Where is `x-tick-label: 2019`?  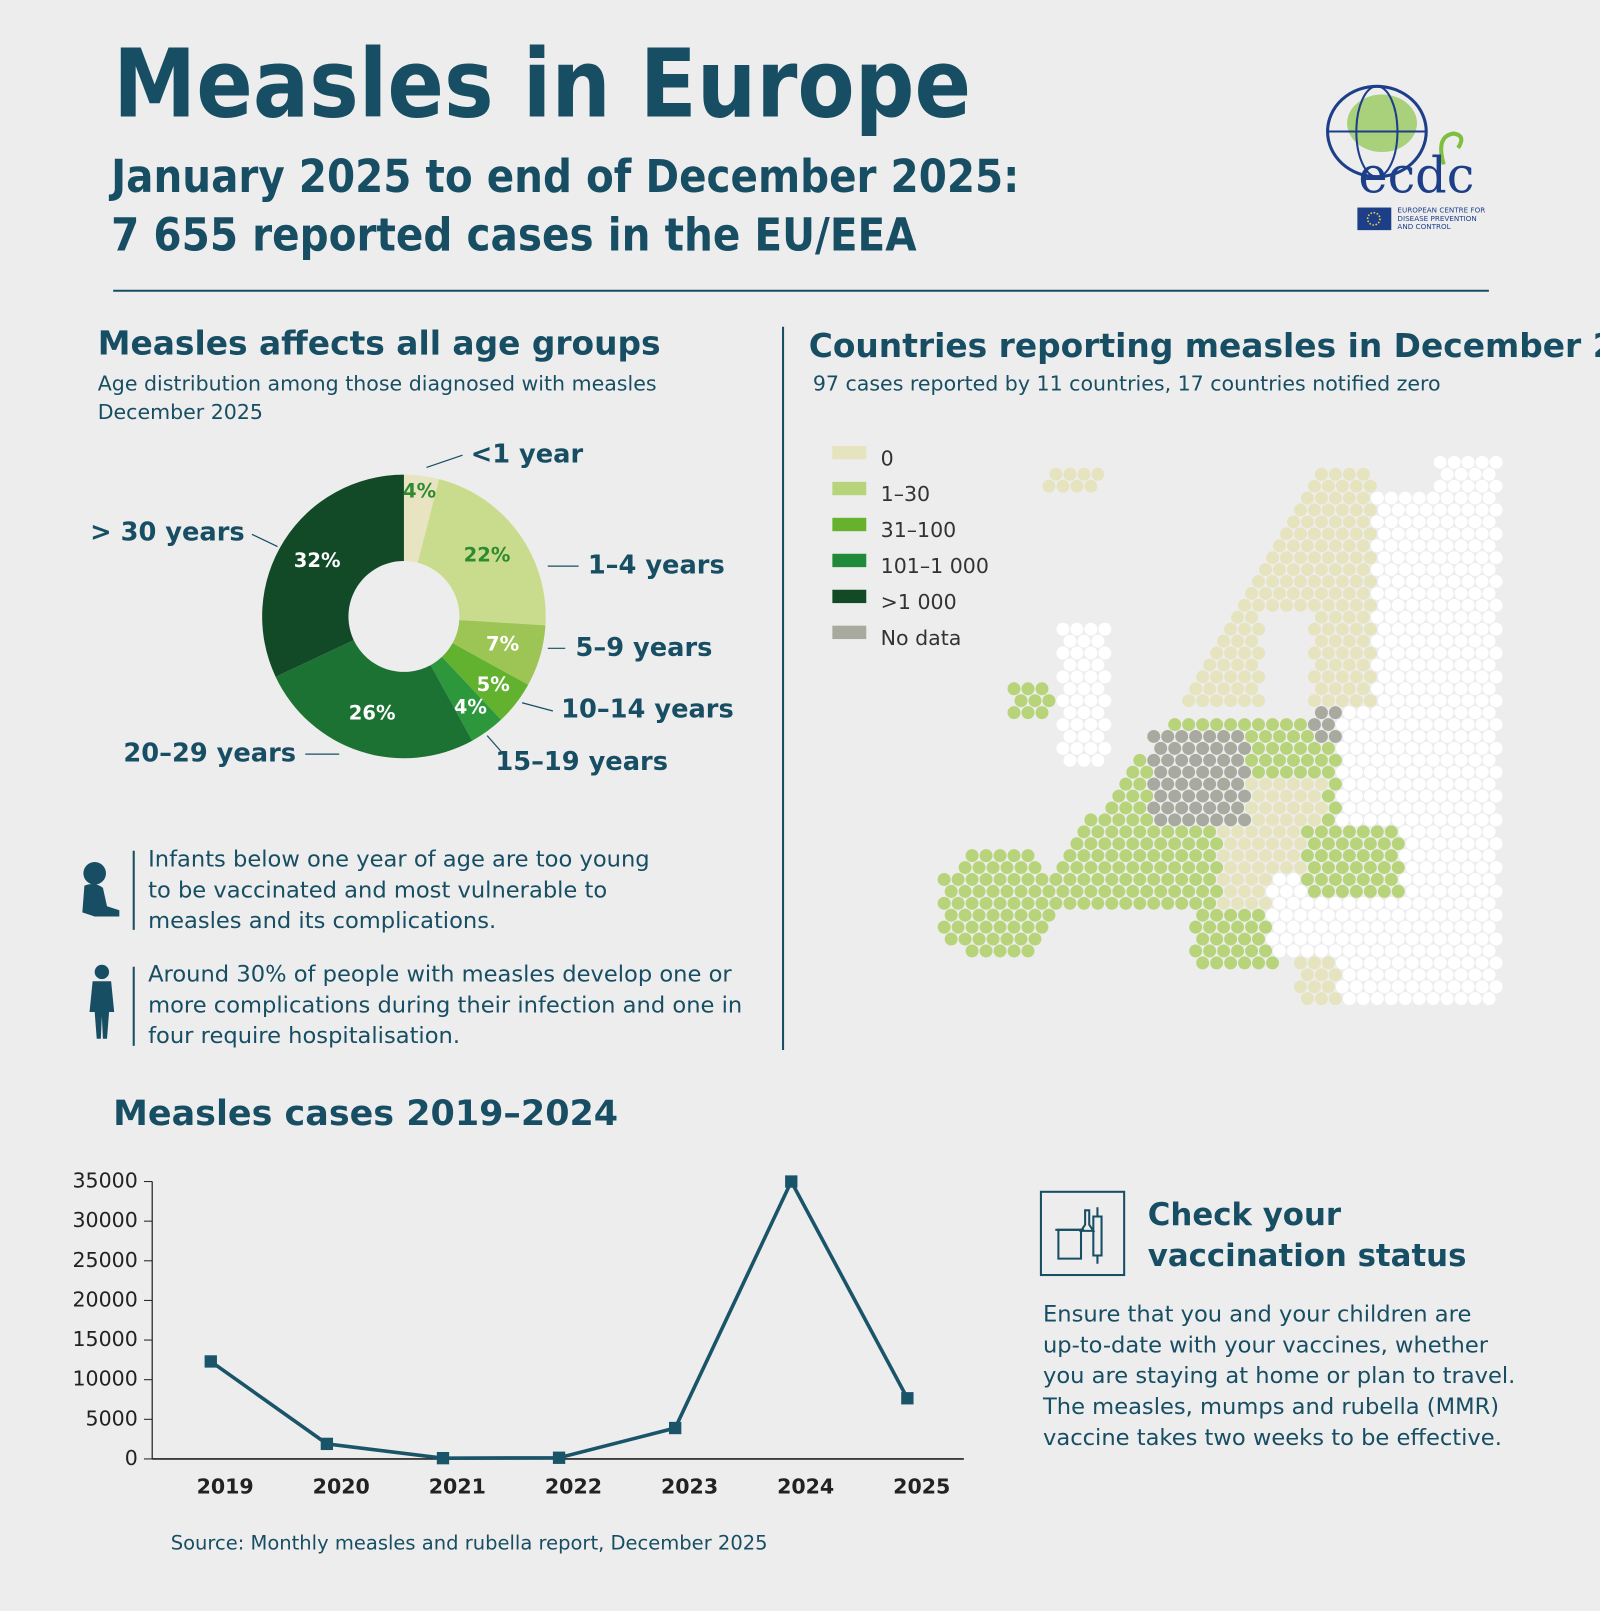
x-tick-label: 2019 is located at coordinates (225, 1487).